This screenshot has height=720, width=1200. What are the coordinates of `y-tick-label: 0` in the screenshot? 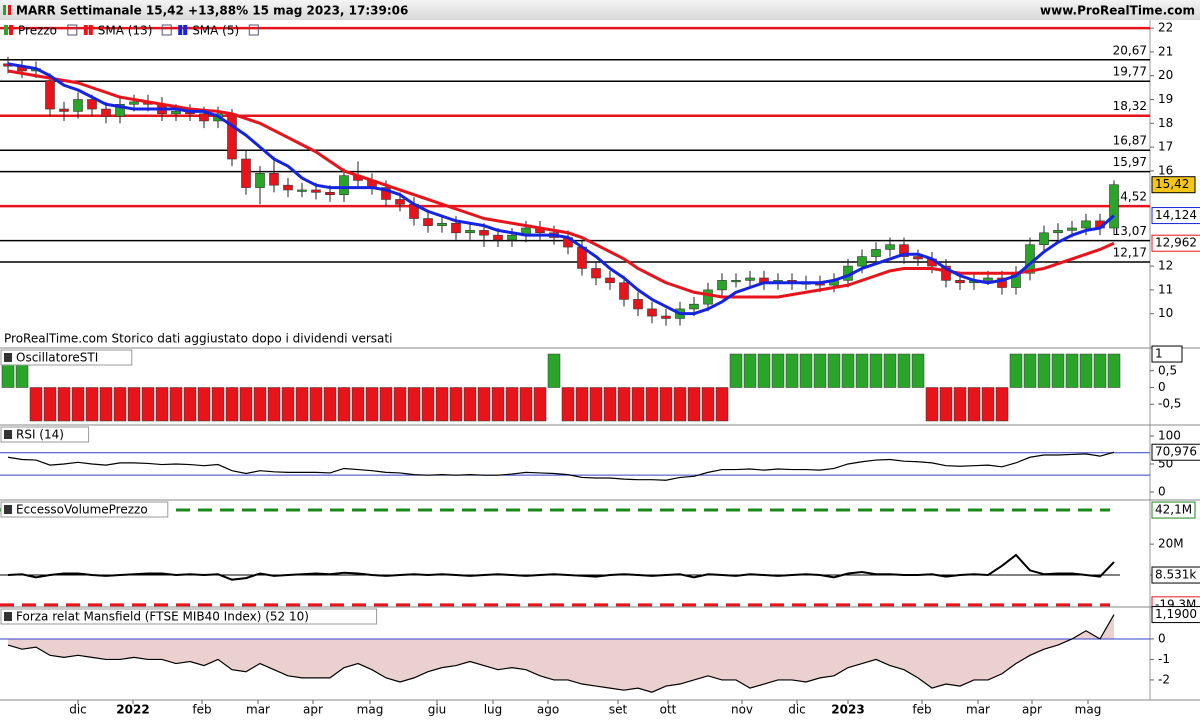 It's located at (1162, 387).